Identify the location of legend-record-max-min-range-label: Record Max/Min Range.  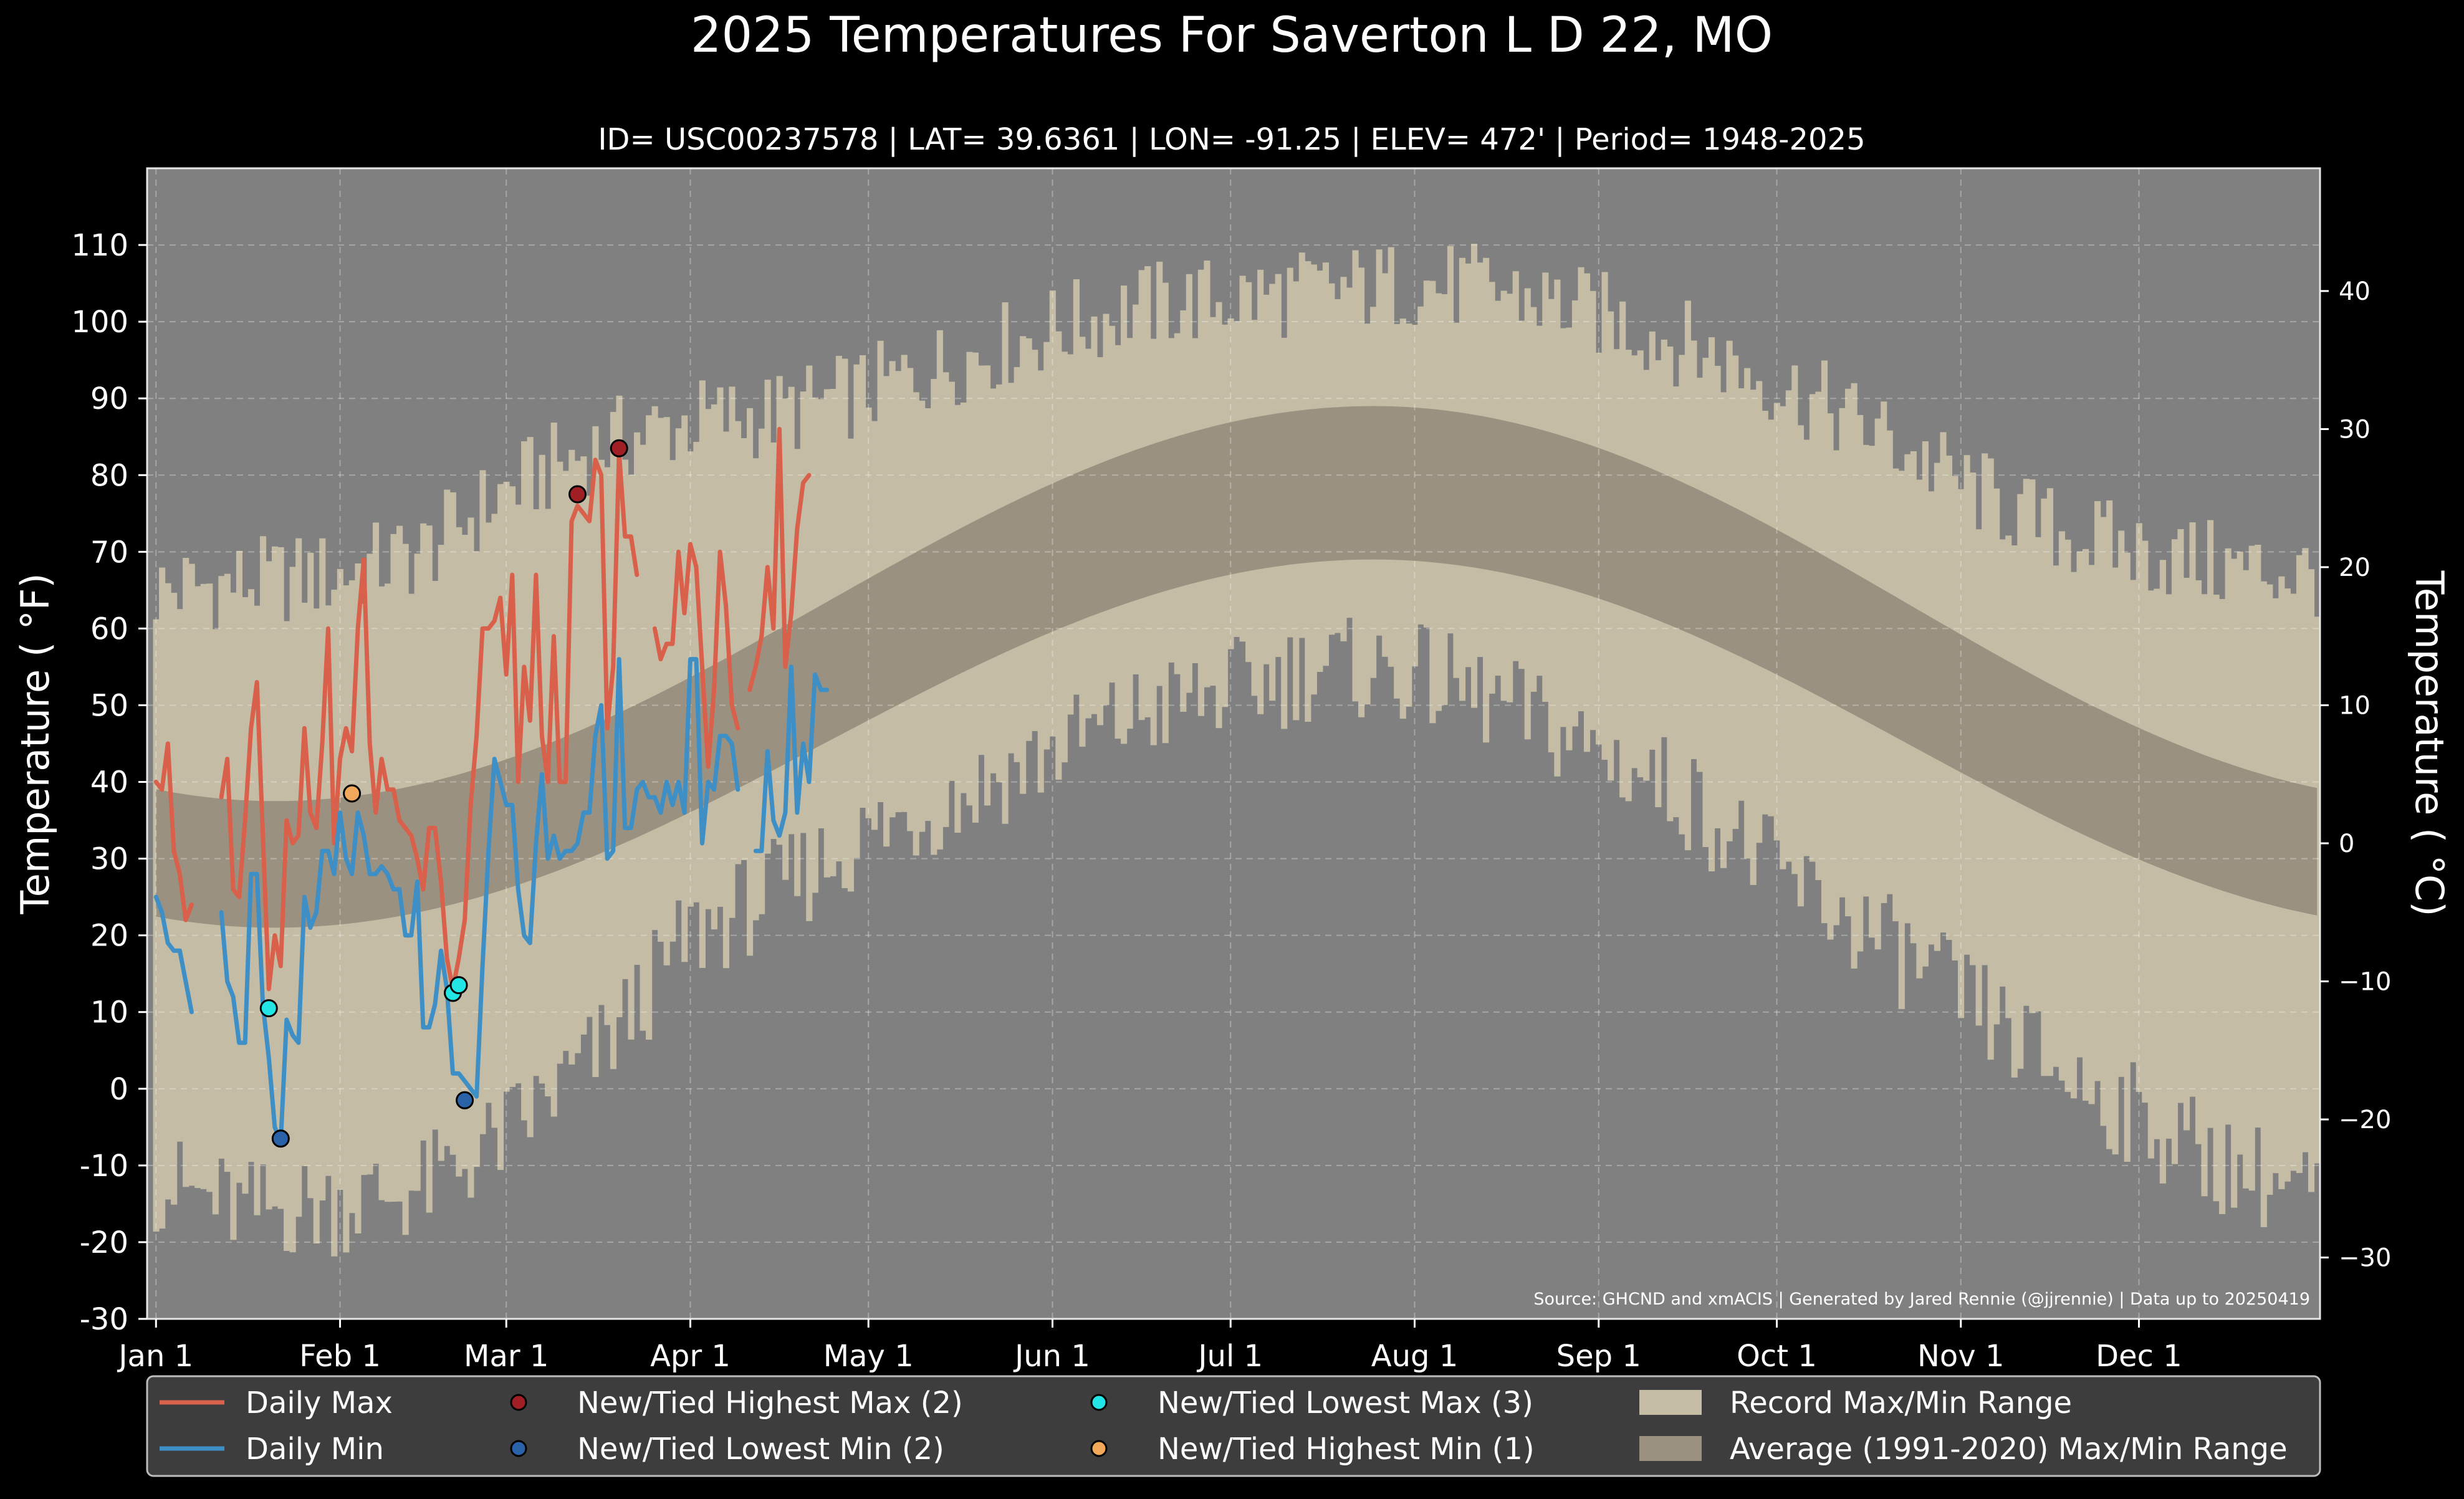
(1901, 1403).